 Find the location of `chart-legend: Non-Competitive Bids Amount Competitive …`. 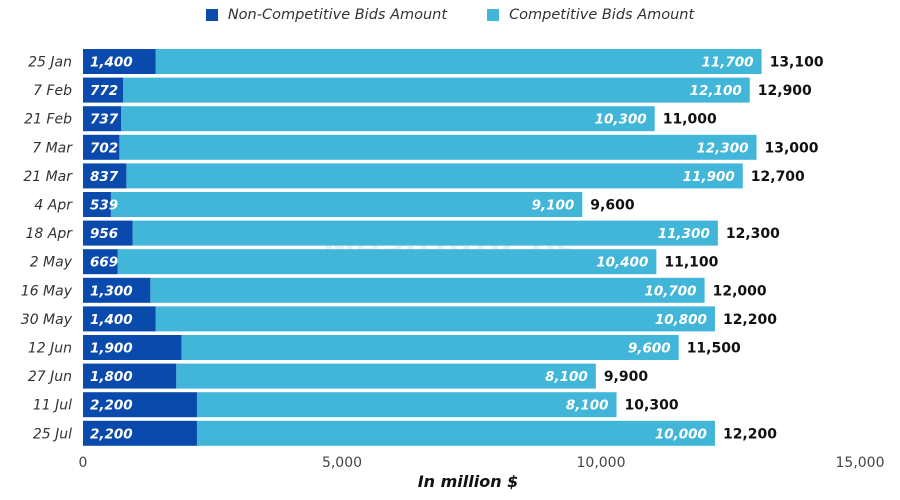

chart-legend: Non-Competitive Bids Amount Competitive … is located at coordinates (450, 15).